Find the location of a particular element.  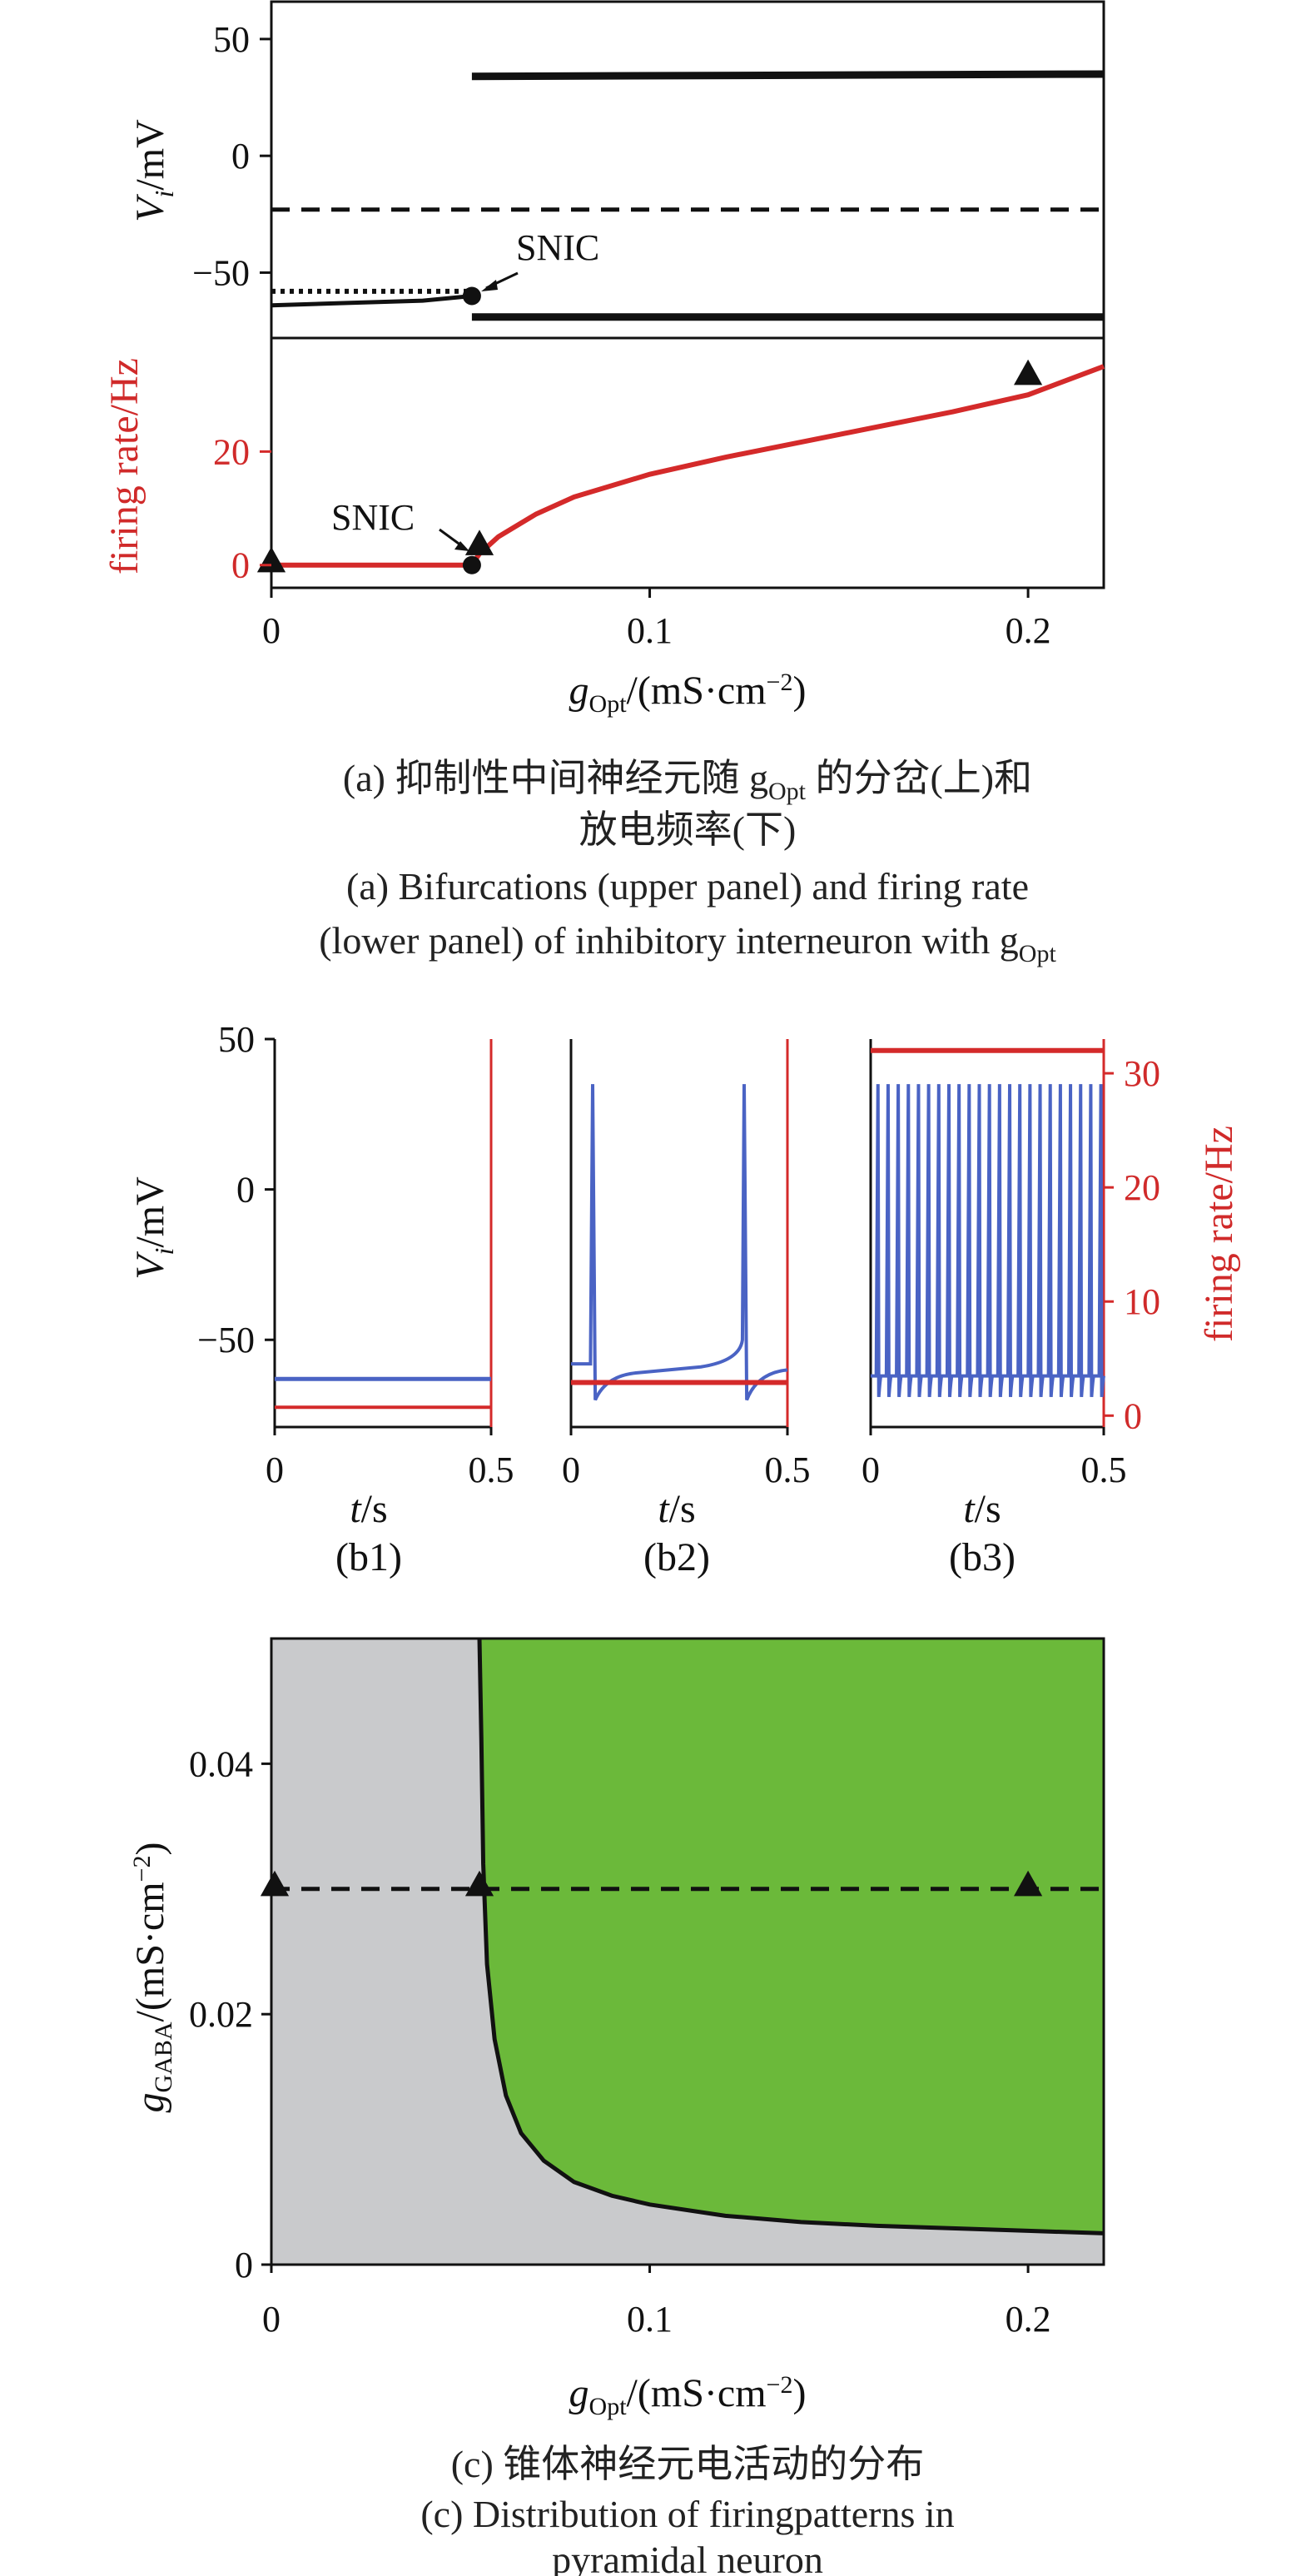

a-lower-xtick-label: 0.2 is located at coordinates (1028, 630).